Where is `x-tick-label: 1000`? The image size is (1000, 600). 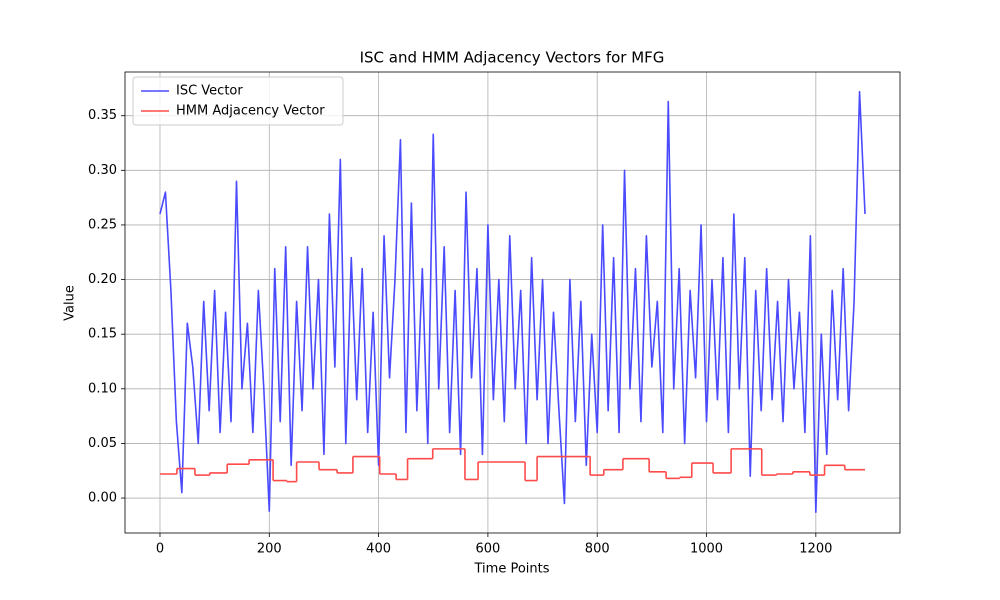
x-tick-label: 1000 is located at coordinates (706, 549).